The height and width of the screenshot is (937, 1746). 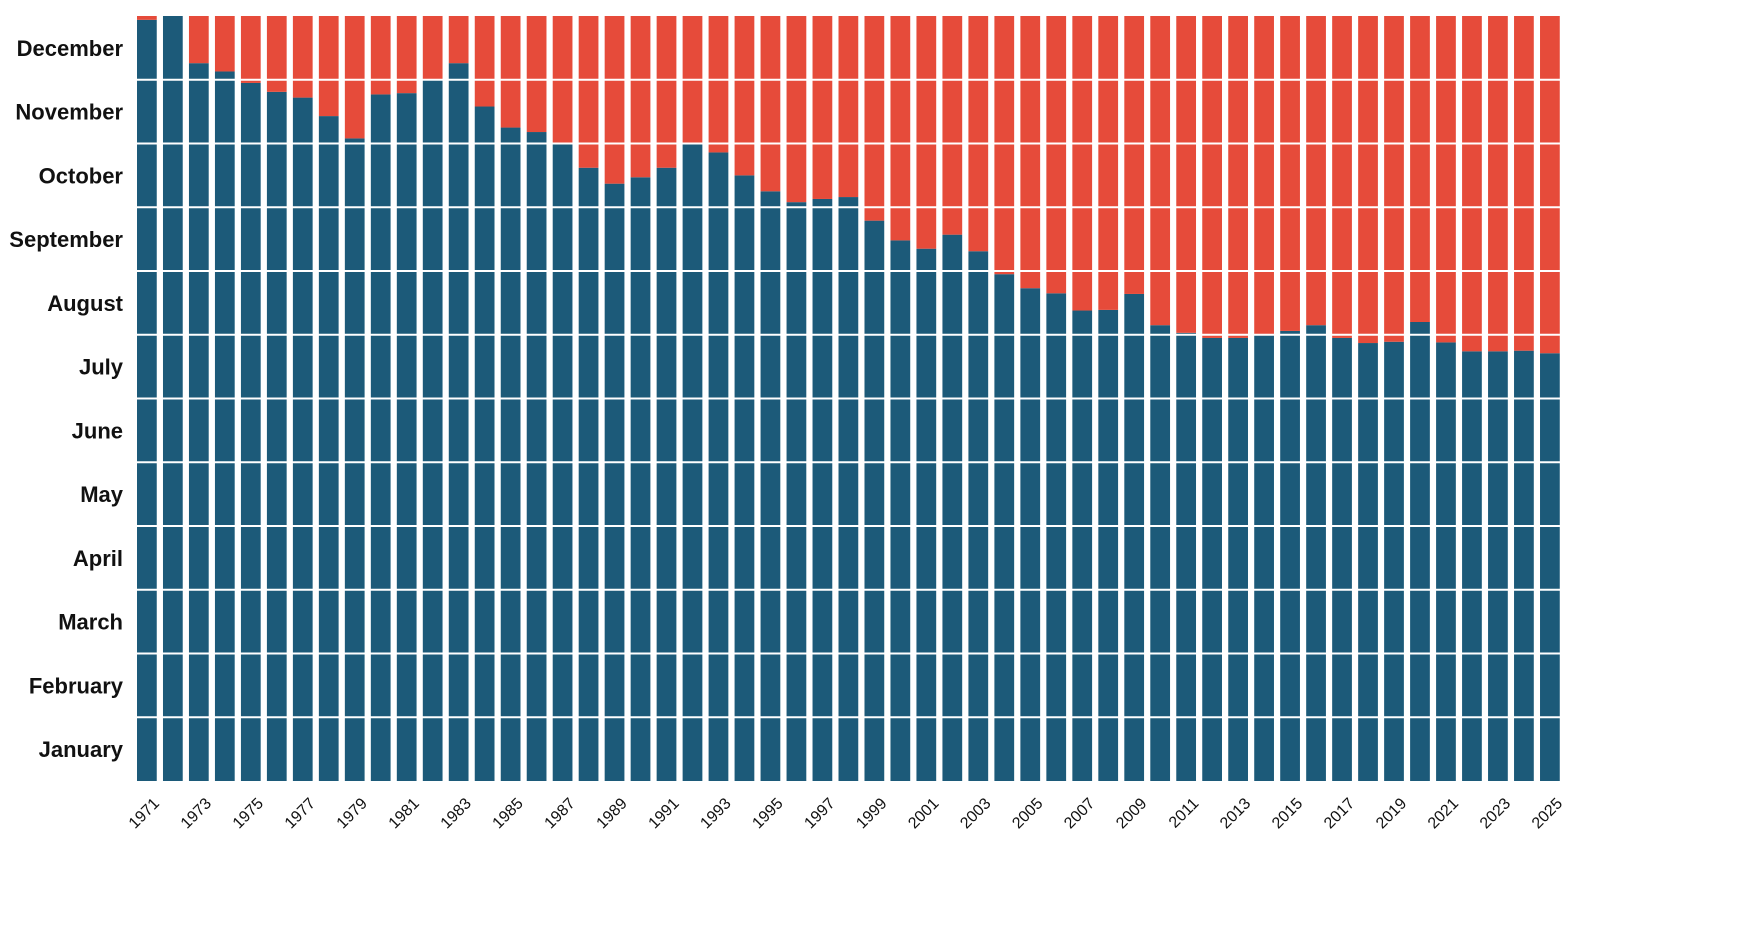 What do you see at coordinates (69, 112) in the screenshot?
I see `month-label-november: November` at bounding box center [69, 112].